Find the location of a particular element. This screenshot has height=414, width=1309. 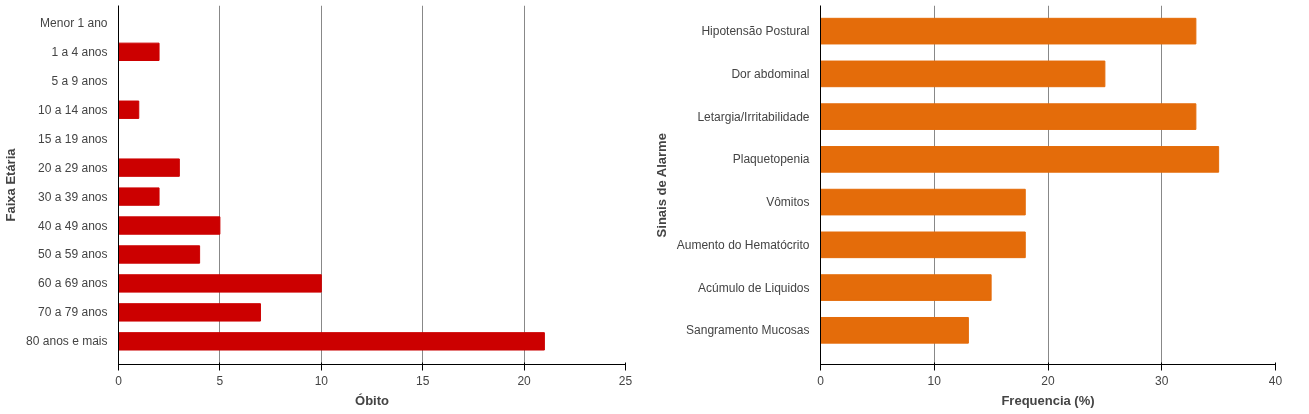

y-tick-label: Plaquetopenia is located at coordinates (771, 159).